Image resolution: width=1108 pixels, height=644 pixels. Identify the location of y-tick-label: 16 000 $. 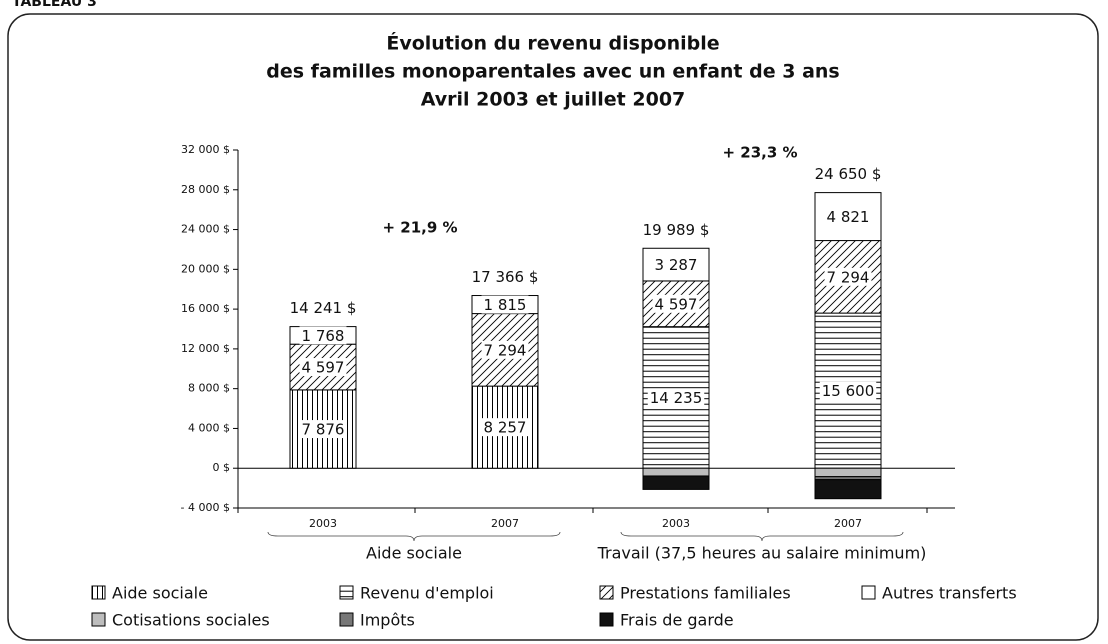
(205, 308).